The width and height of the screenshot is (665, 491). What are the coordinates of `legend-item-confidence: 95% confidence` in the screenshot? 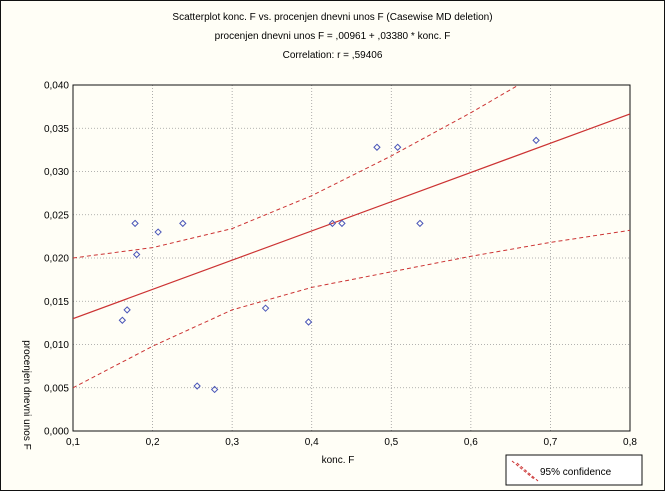 It's located at (576, 472).